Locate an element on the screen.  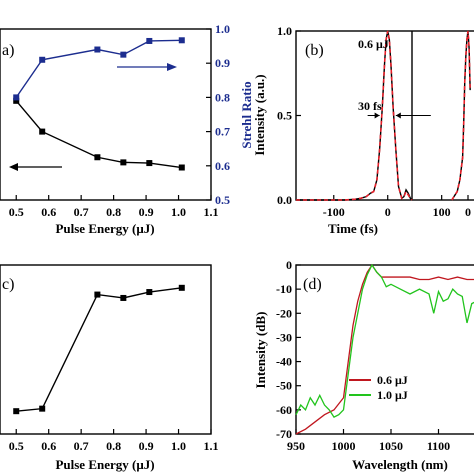
panel-a-xtick-label: 0.8 is located at coordinates (113, 212).